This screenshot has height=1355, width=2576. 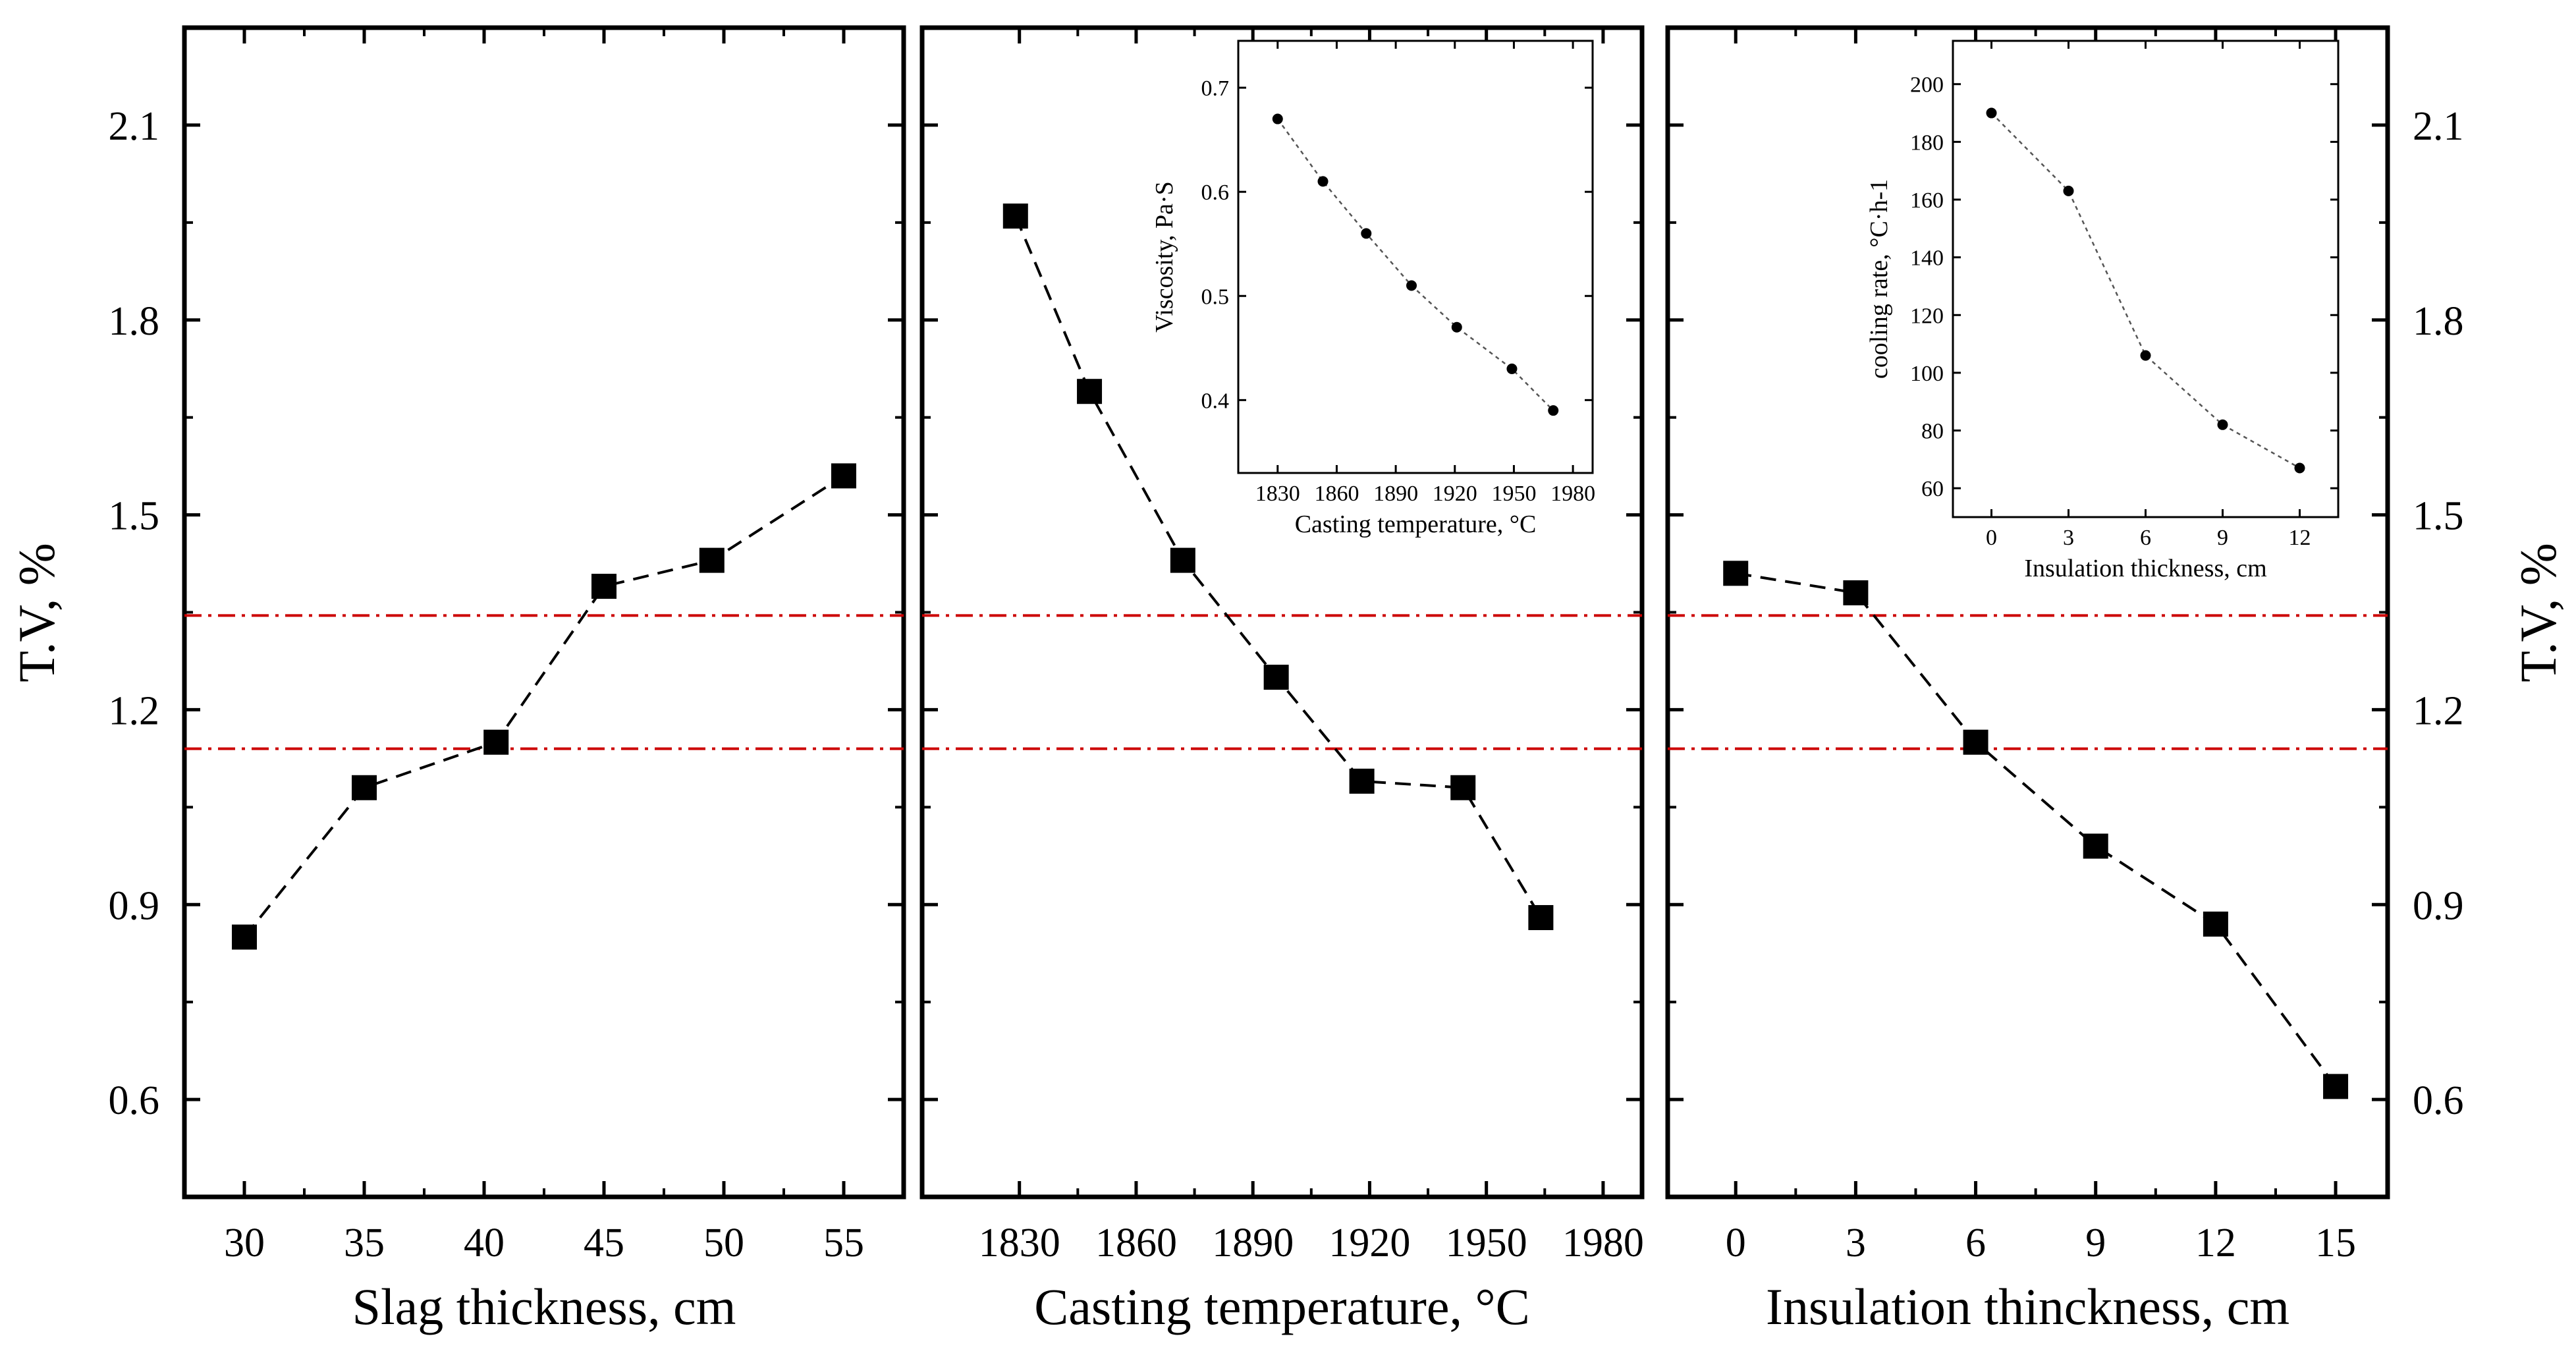 What do you see at coordinates (2538, 612) in the screenshot?
I see `y-axis-title-right: T.V, %` at bounding box center [2538, 612].